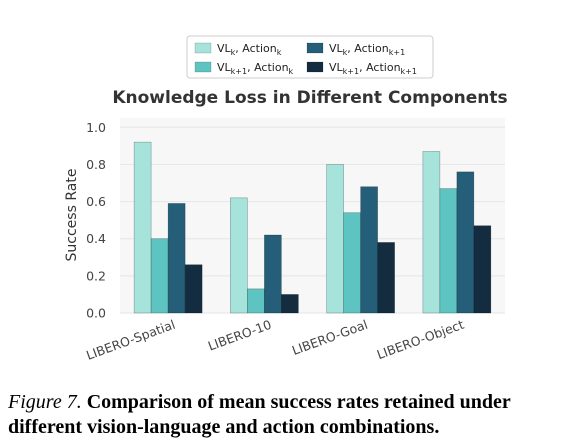  I want to click on legend-label: VLk, Actionk, so click(249, 49).